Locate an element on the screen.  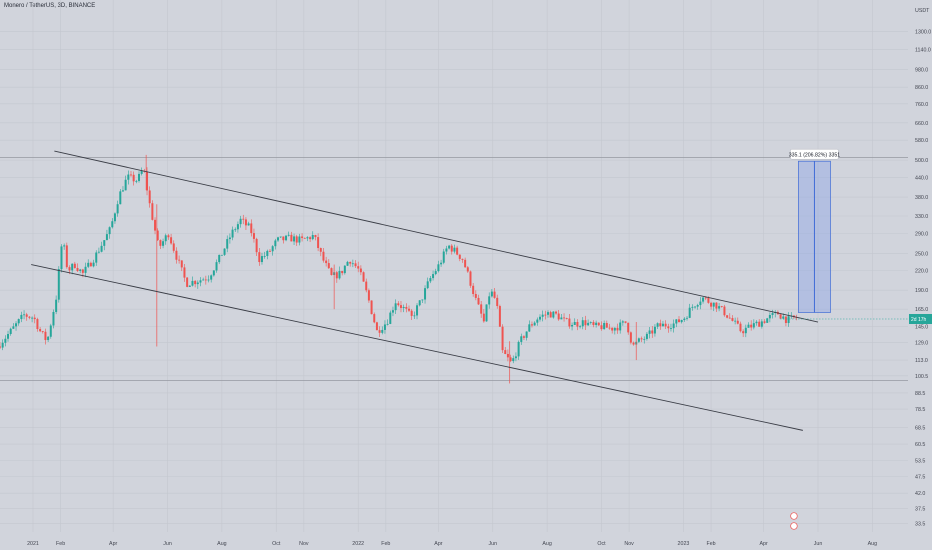
y-tick-label: 290.0 is located at coordinates (921, 234).